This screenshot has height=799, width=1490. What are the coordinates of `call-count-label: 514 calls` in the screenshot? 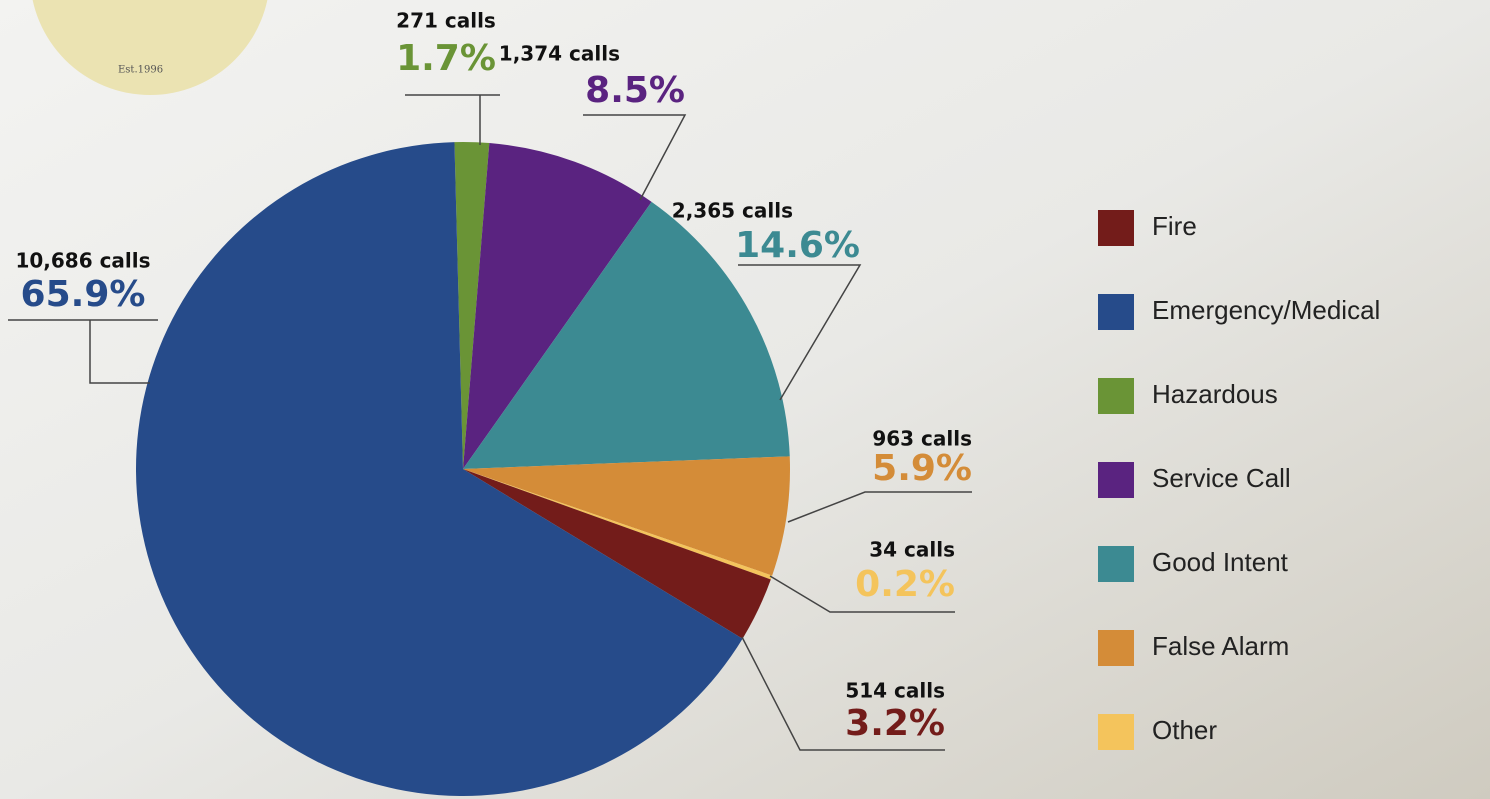 It's located at (895, 691).